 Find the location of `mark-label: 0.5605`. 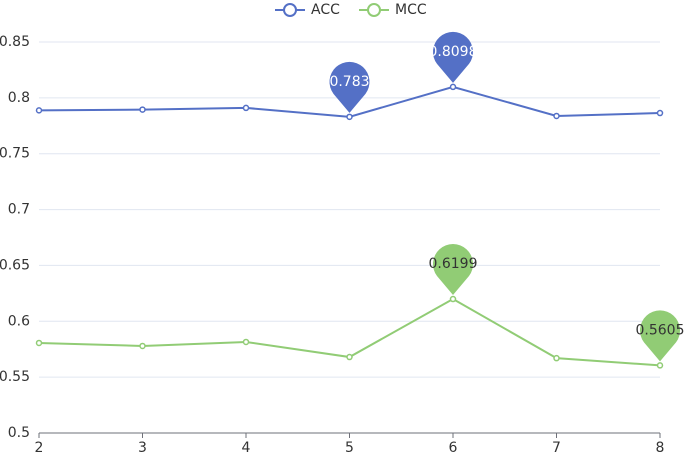

mark-label: 0.5605 is located at coordinates (660, 330).